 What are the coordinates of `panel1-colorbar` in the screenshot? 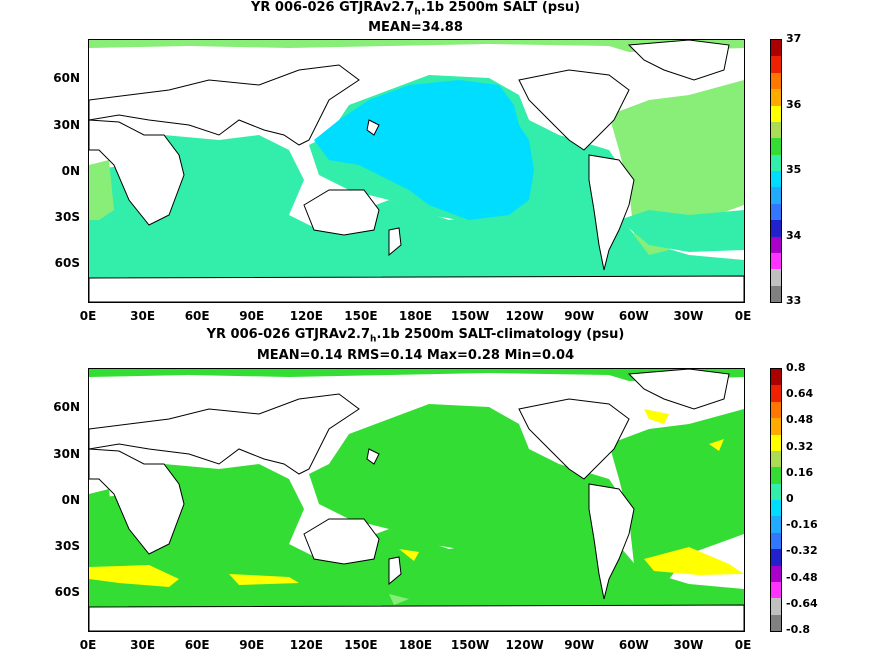 It's located at (776, 171).